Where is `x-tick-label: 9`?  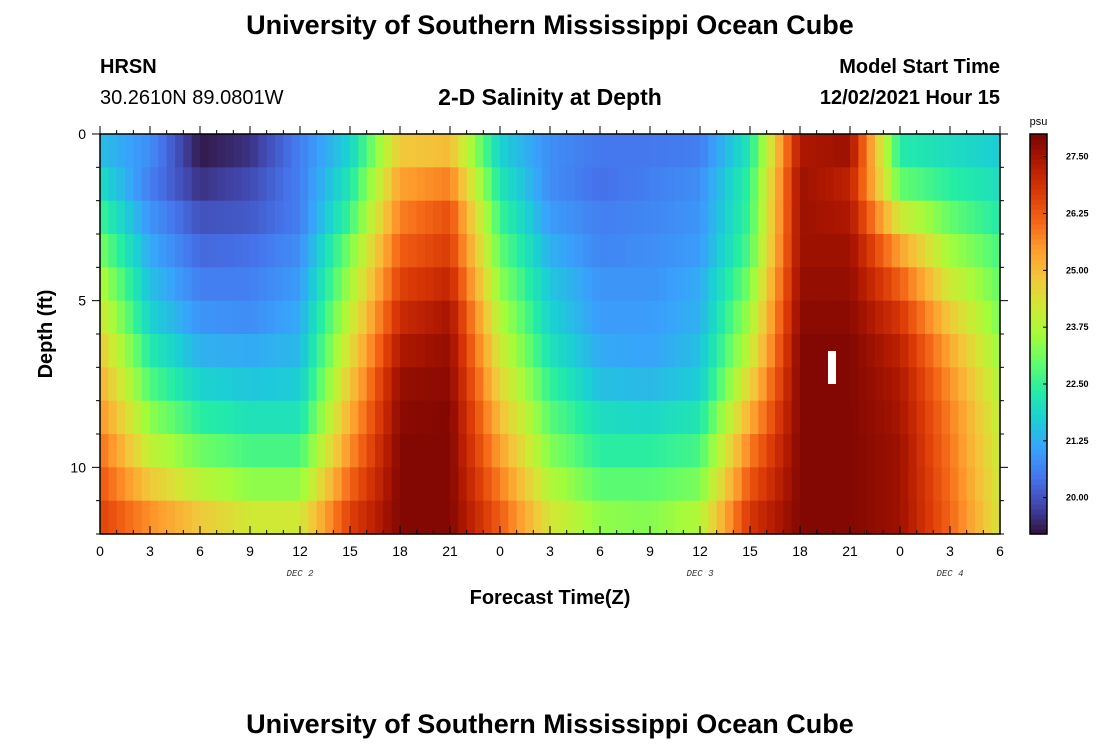 x-tick-label: 9 is located at coordinates (250, 551).